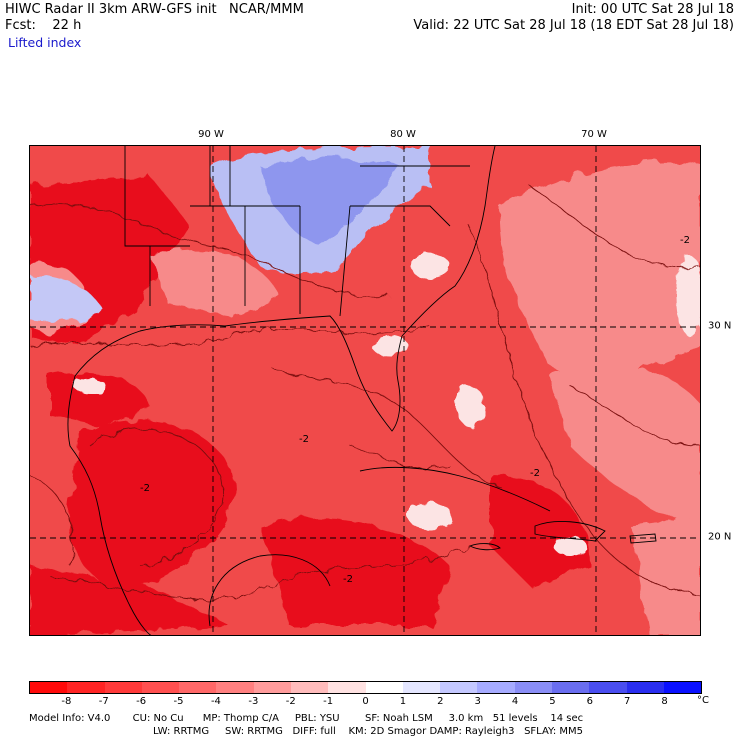  I want to click on lon-label-80w: 80 W, so click(403, 134).